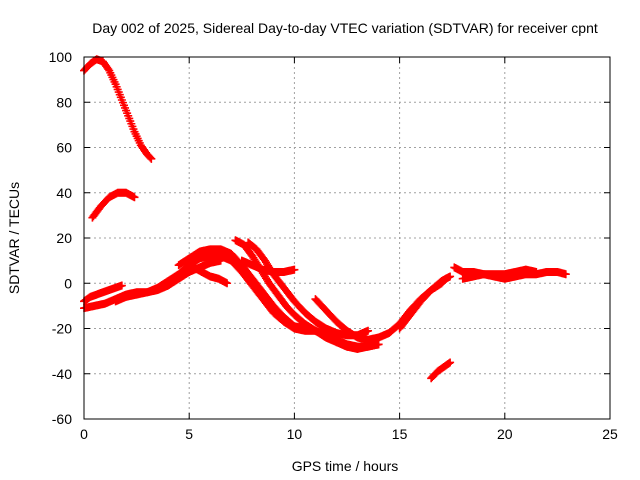 The width and height of the screenshot is (640, 480). What do you see at coordinates (189, 434) in the screenshot?
I see `x-tick-label: 5` at bounding box center [189, 434].